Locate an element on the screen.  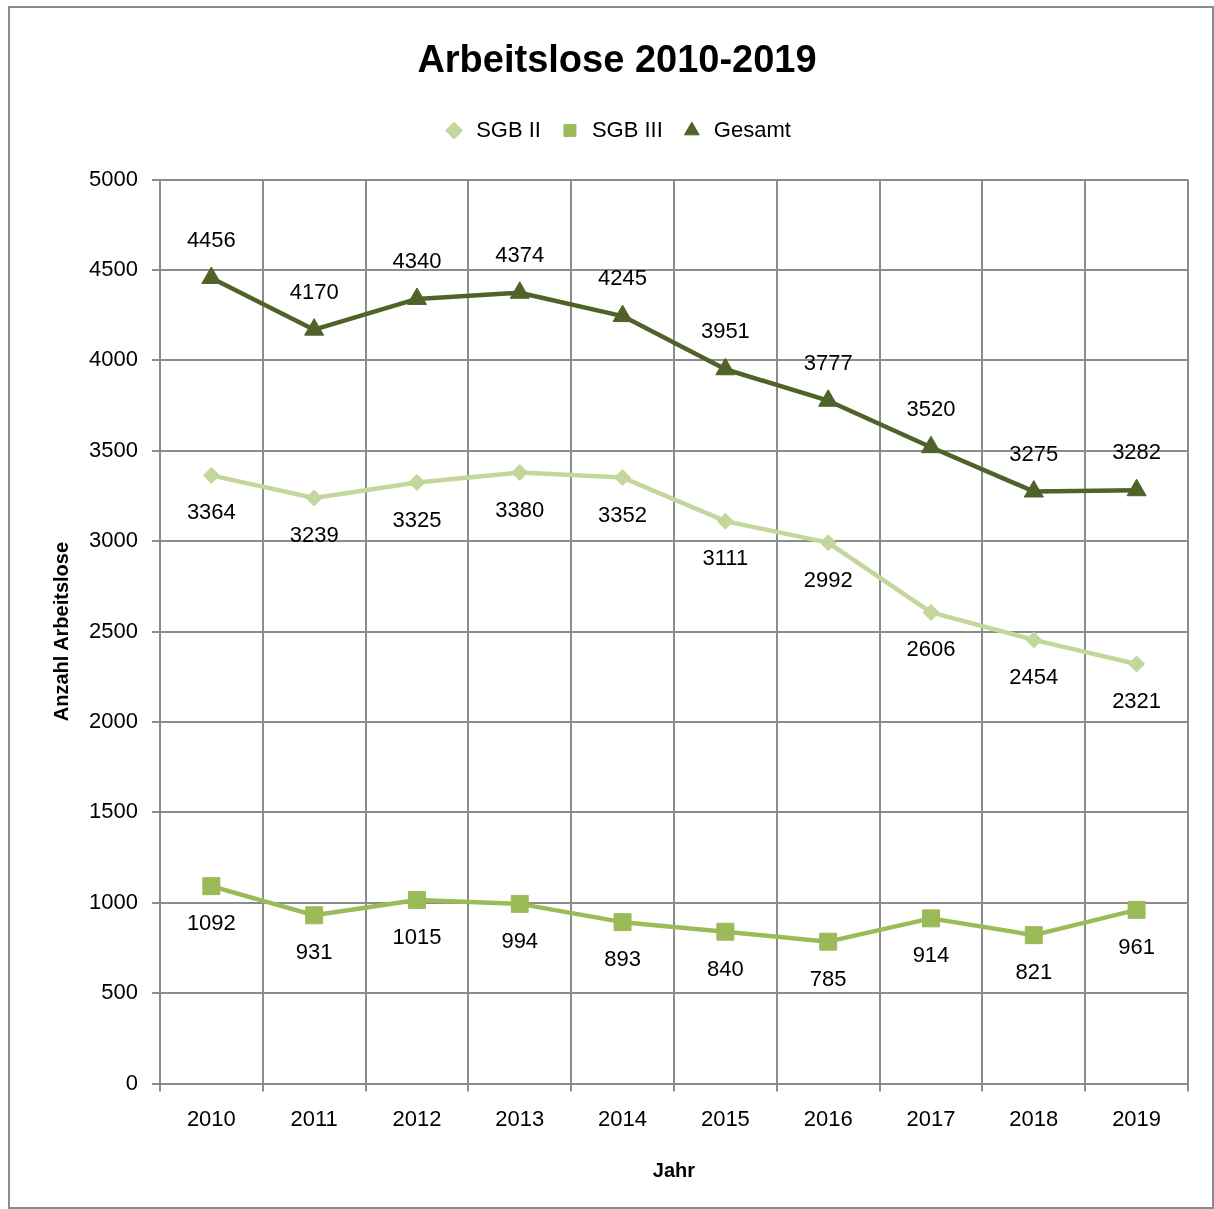
data-label: 2606 is located at coordinates (931, 649).